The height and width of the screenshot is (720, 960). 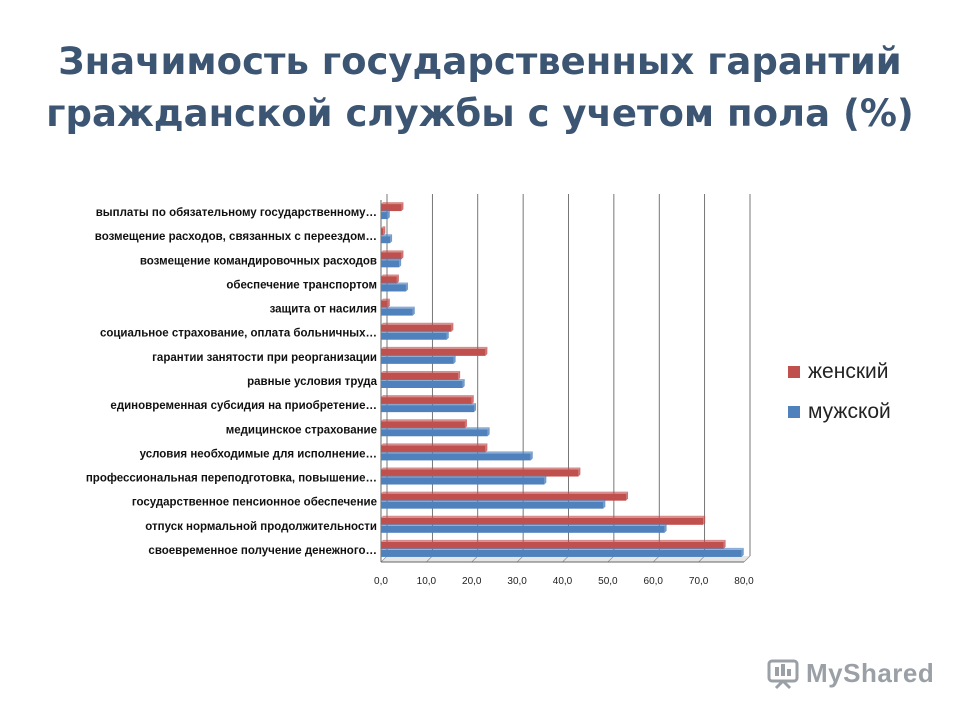 What do you see at coordinates (517, 581) in the screenshot?
I see `x-tick-label: 30,0` at bounding box center [517, 581].